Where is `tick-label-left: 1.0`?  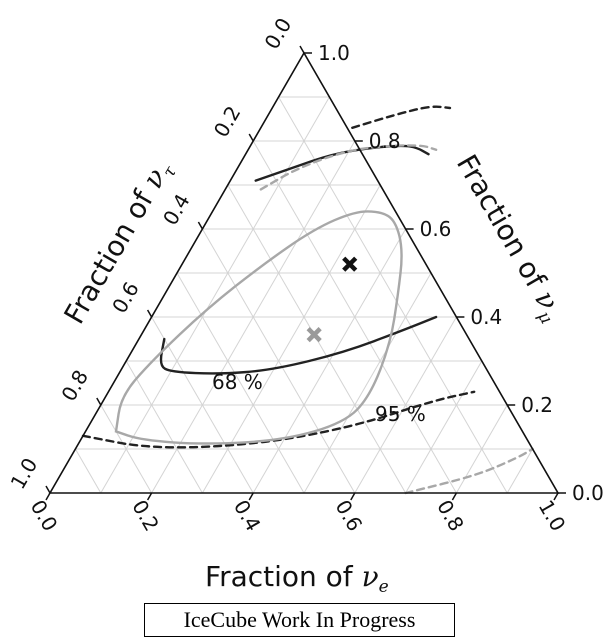 tick-label-left: 1.0 is located at coordinates (24, 474).